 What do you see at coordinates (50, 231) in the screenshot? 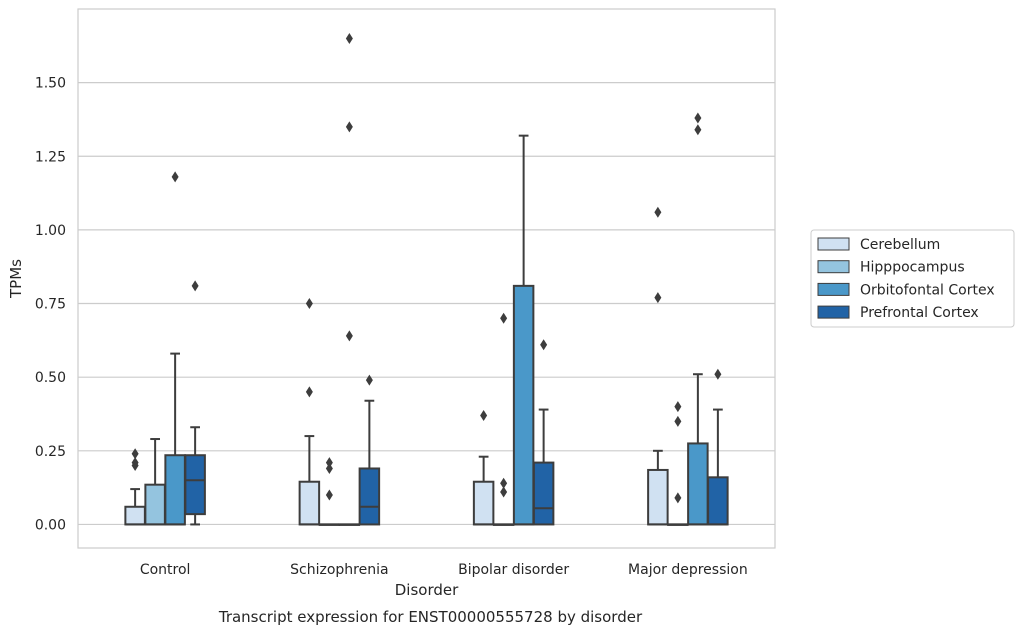
I see `y-tick-label: 1.00` at bounding box center [50, 231].